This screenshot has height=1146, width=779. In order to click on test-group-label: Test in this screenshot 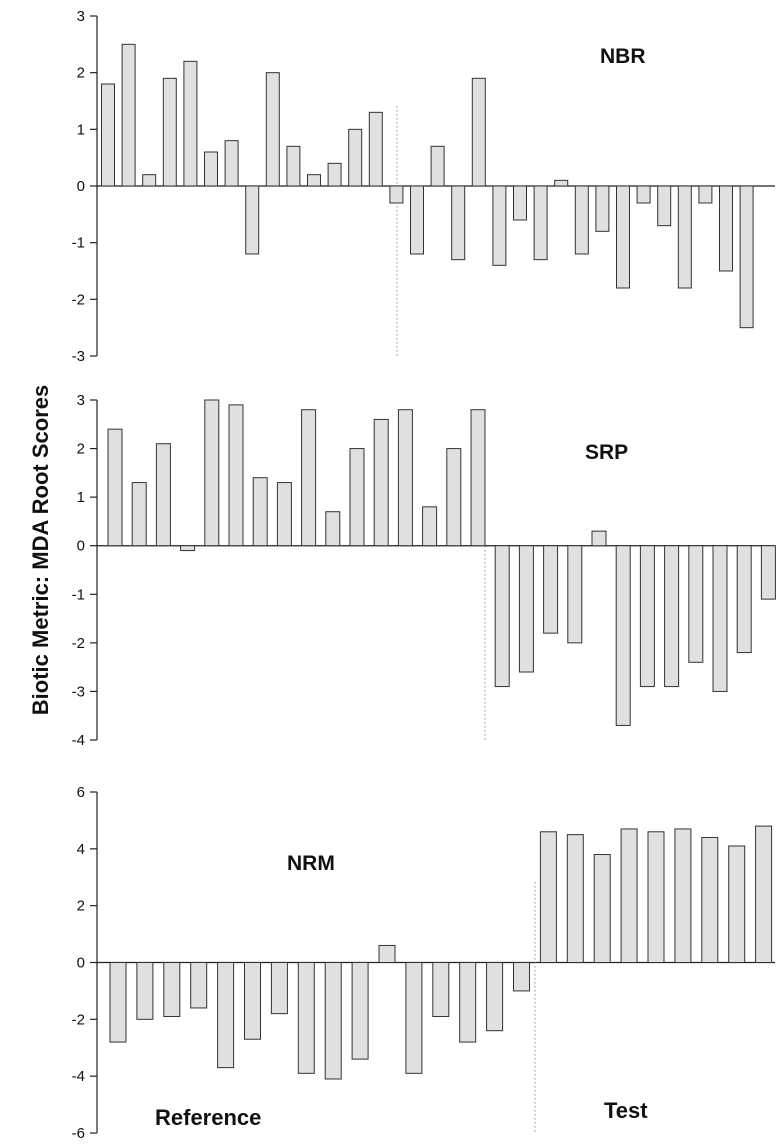, I will do `click(626, 1110)`.